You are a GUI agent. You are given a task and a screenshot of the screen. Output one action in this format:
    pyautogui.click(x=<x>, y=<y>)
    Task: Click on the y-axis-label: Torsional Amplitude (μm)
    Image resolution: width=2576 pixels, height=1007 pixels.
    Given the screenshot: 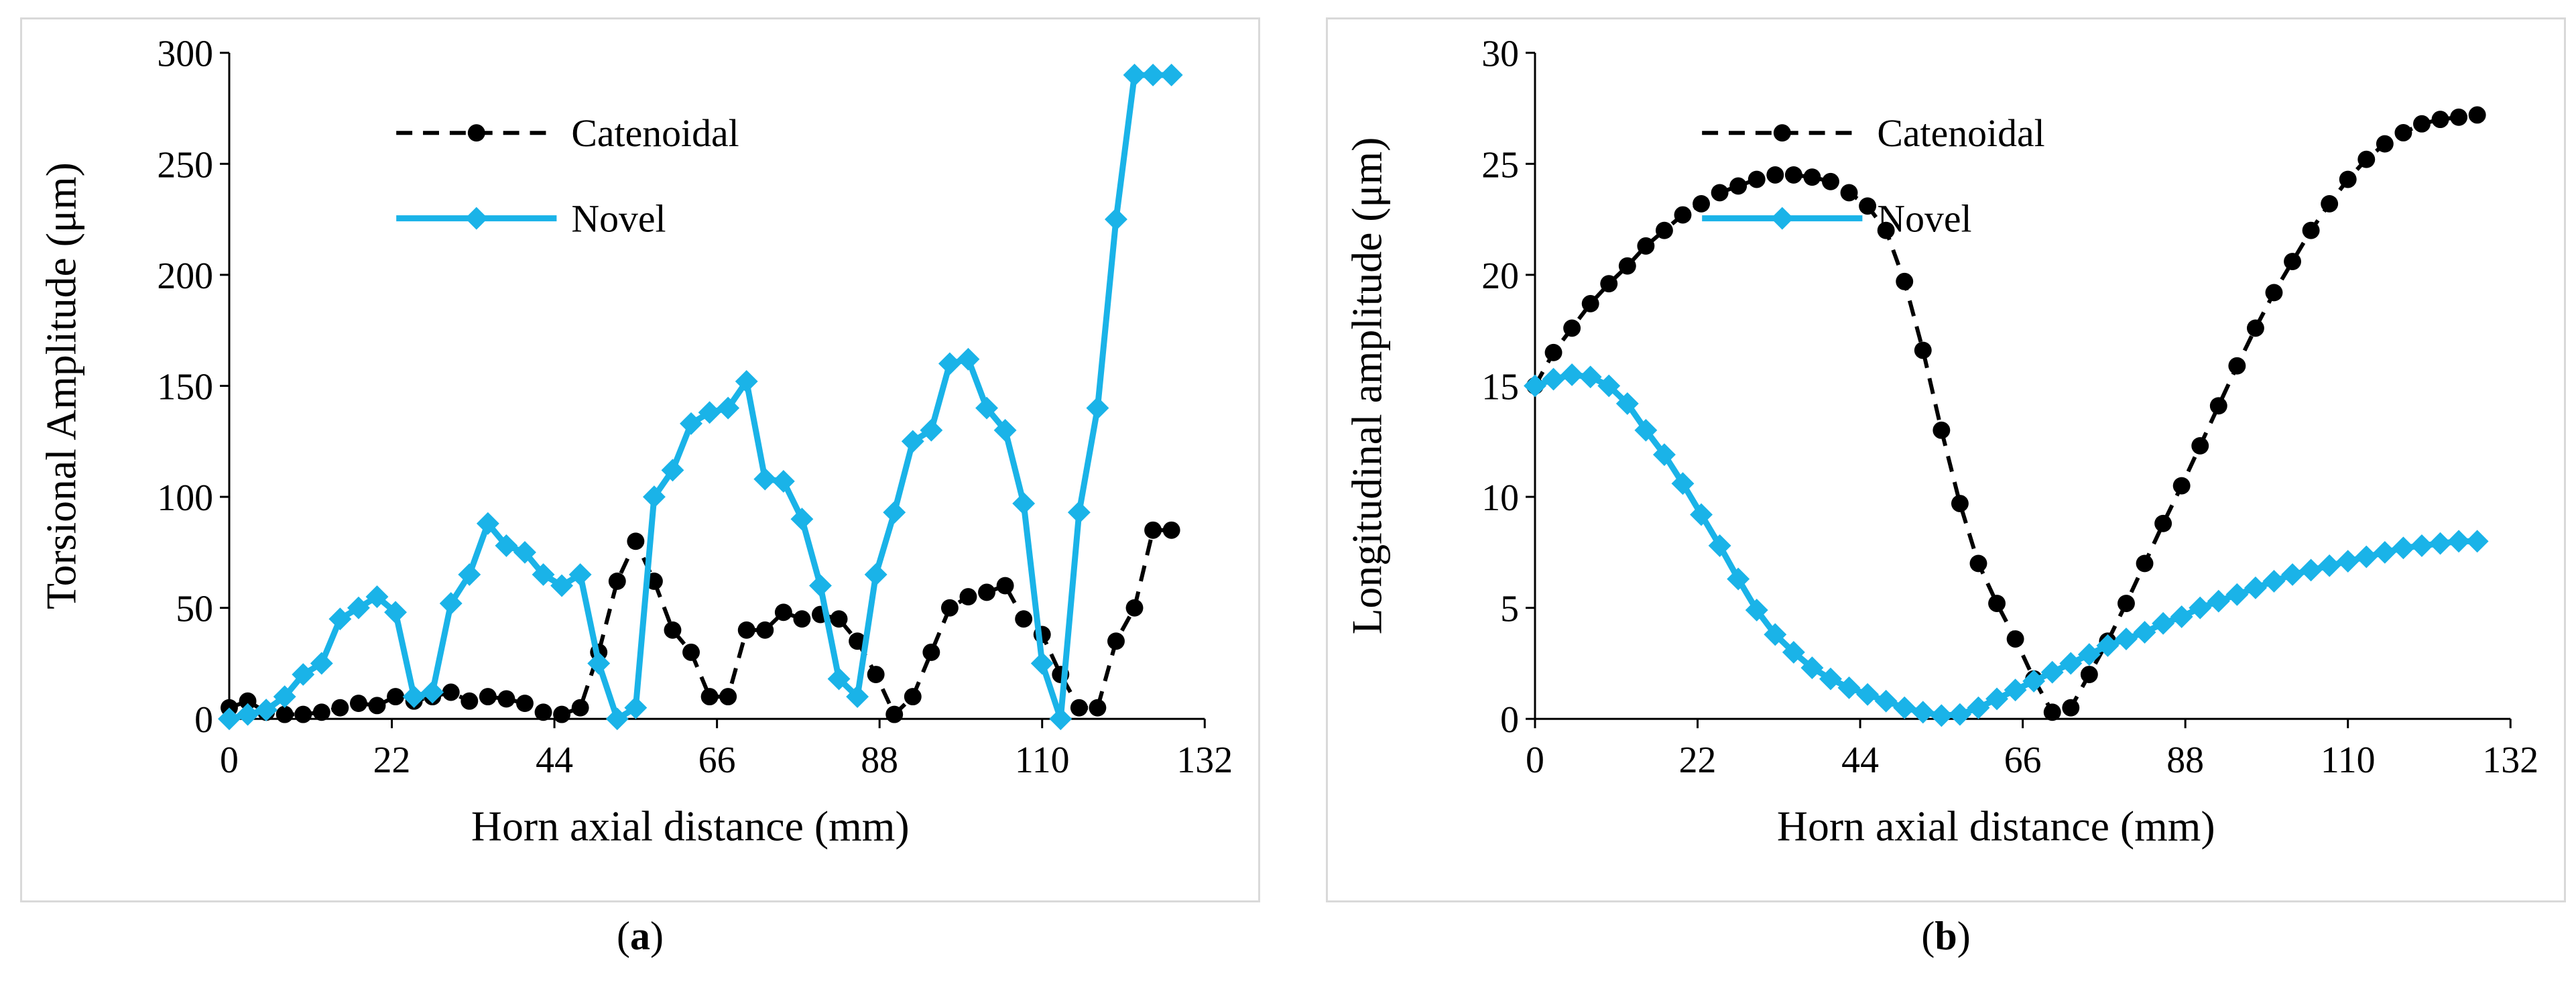 What is the action you would take?
    pyautogui.click(x=62, y=386)
    